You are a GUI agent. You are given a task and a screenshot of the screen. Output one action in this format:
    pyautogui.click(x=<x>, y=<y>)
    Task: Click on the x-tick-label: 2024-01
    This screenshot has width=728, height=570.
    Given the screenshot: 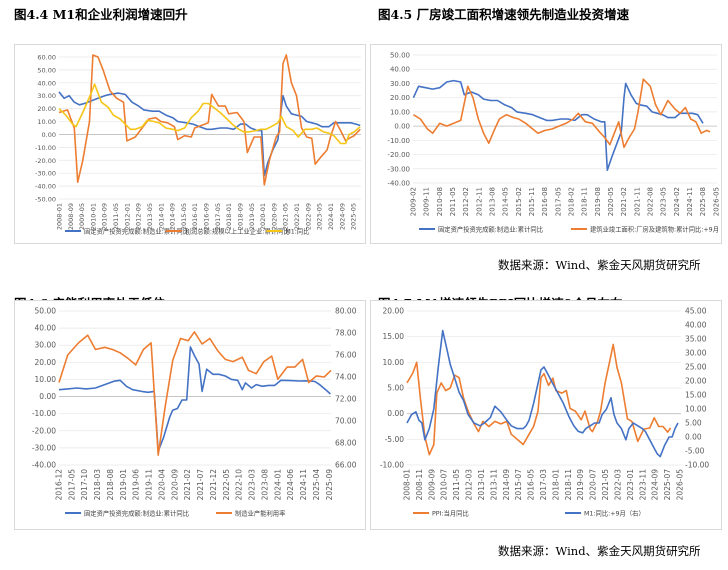 What is the action you would take?
    pyautogui.click(x=277, y=485)
    